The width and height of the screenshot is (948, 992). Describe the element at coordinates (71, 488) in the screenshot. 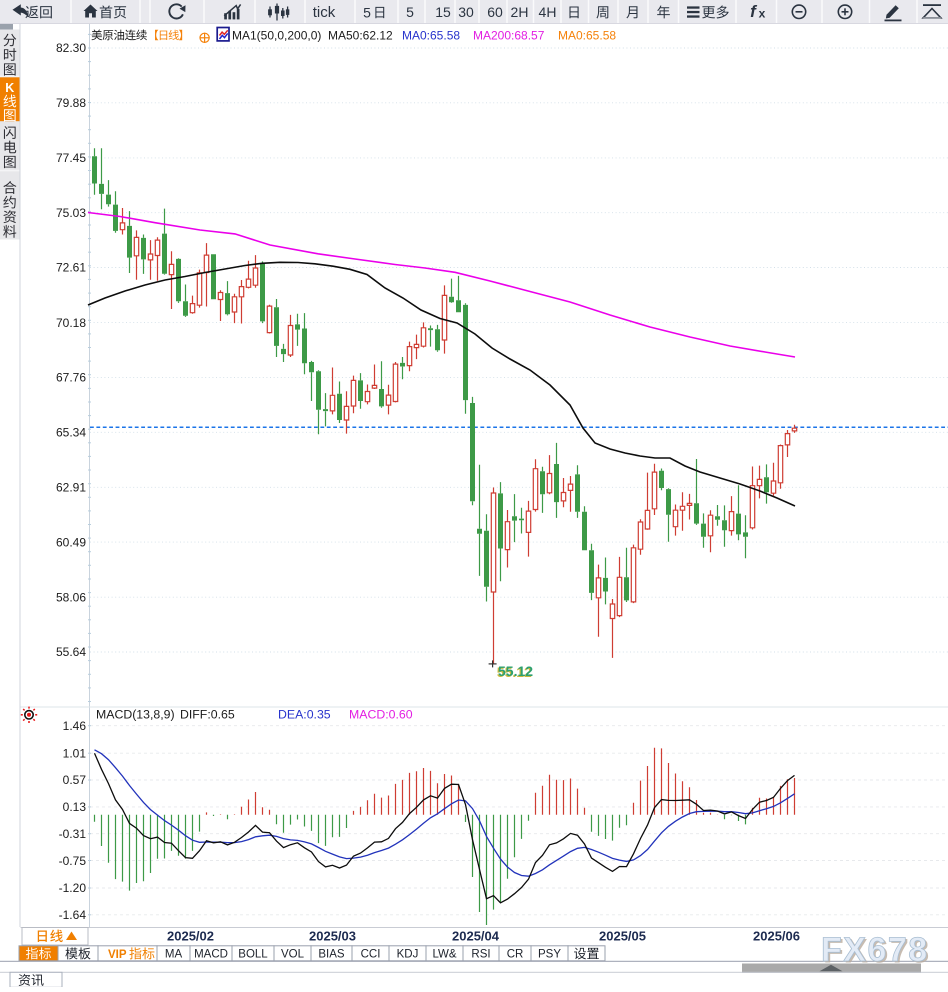

I see `svg-text: 62.91` at that location.